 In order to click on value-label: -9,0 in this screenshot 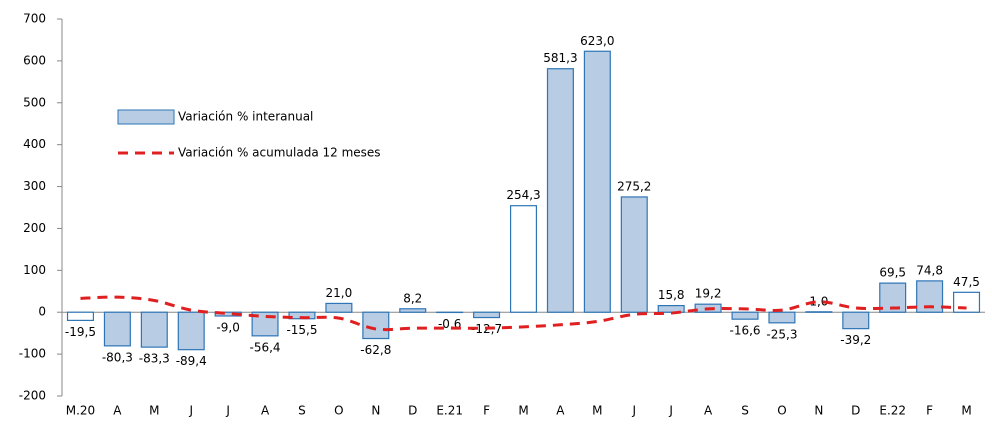, I will do `click(227, 327)`.